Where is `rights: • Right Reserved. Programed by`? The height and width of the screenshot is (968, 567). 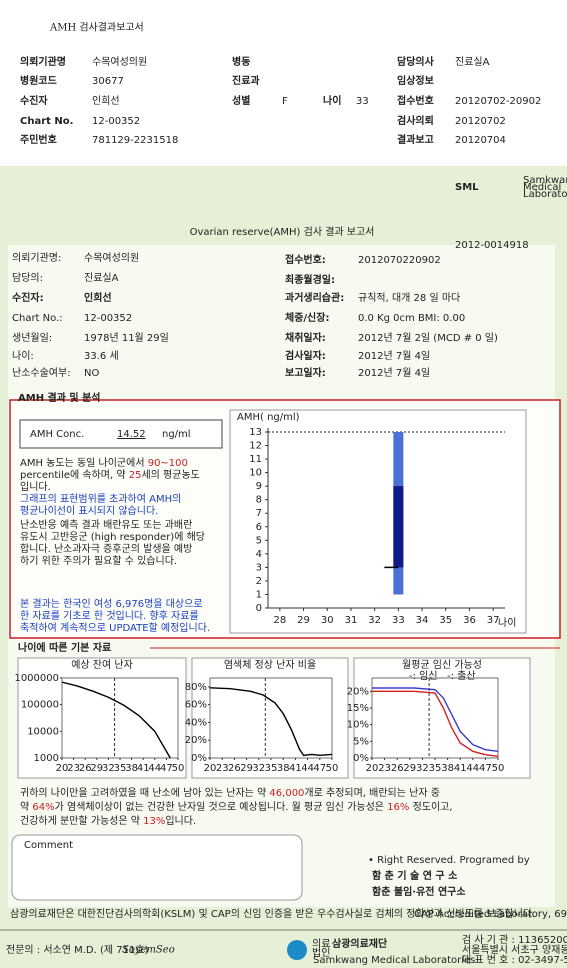 rights: • Right Reserved. Programed by is located at coordinates (449, 860).